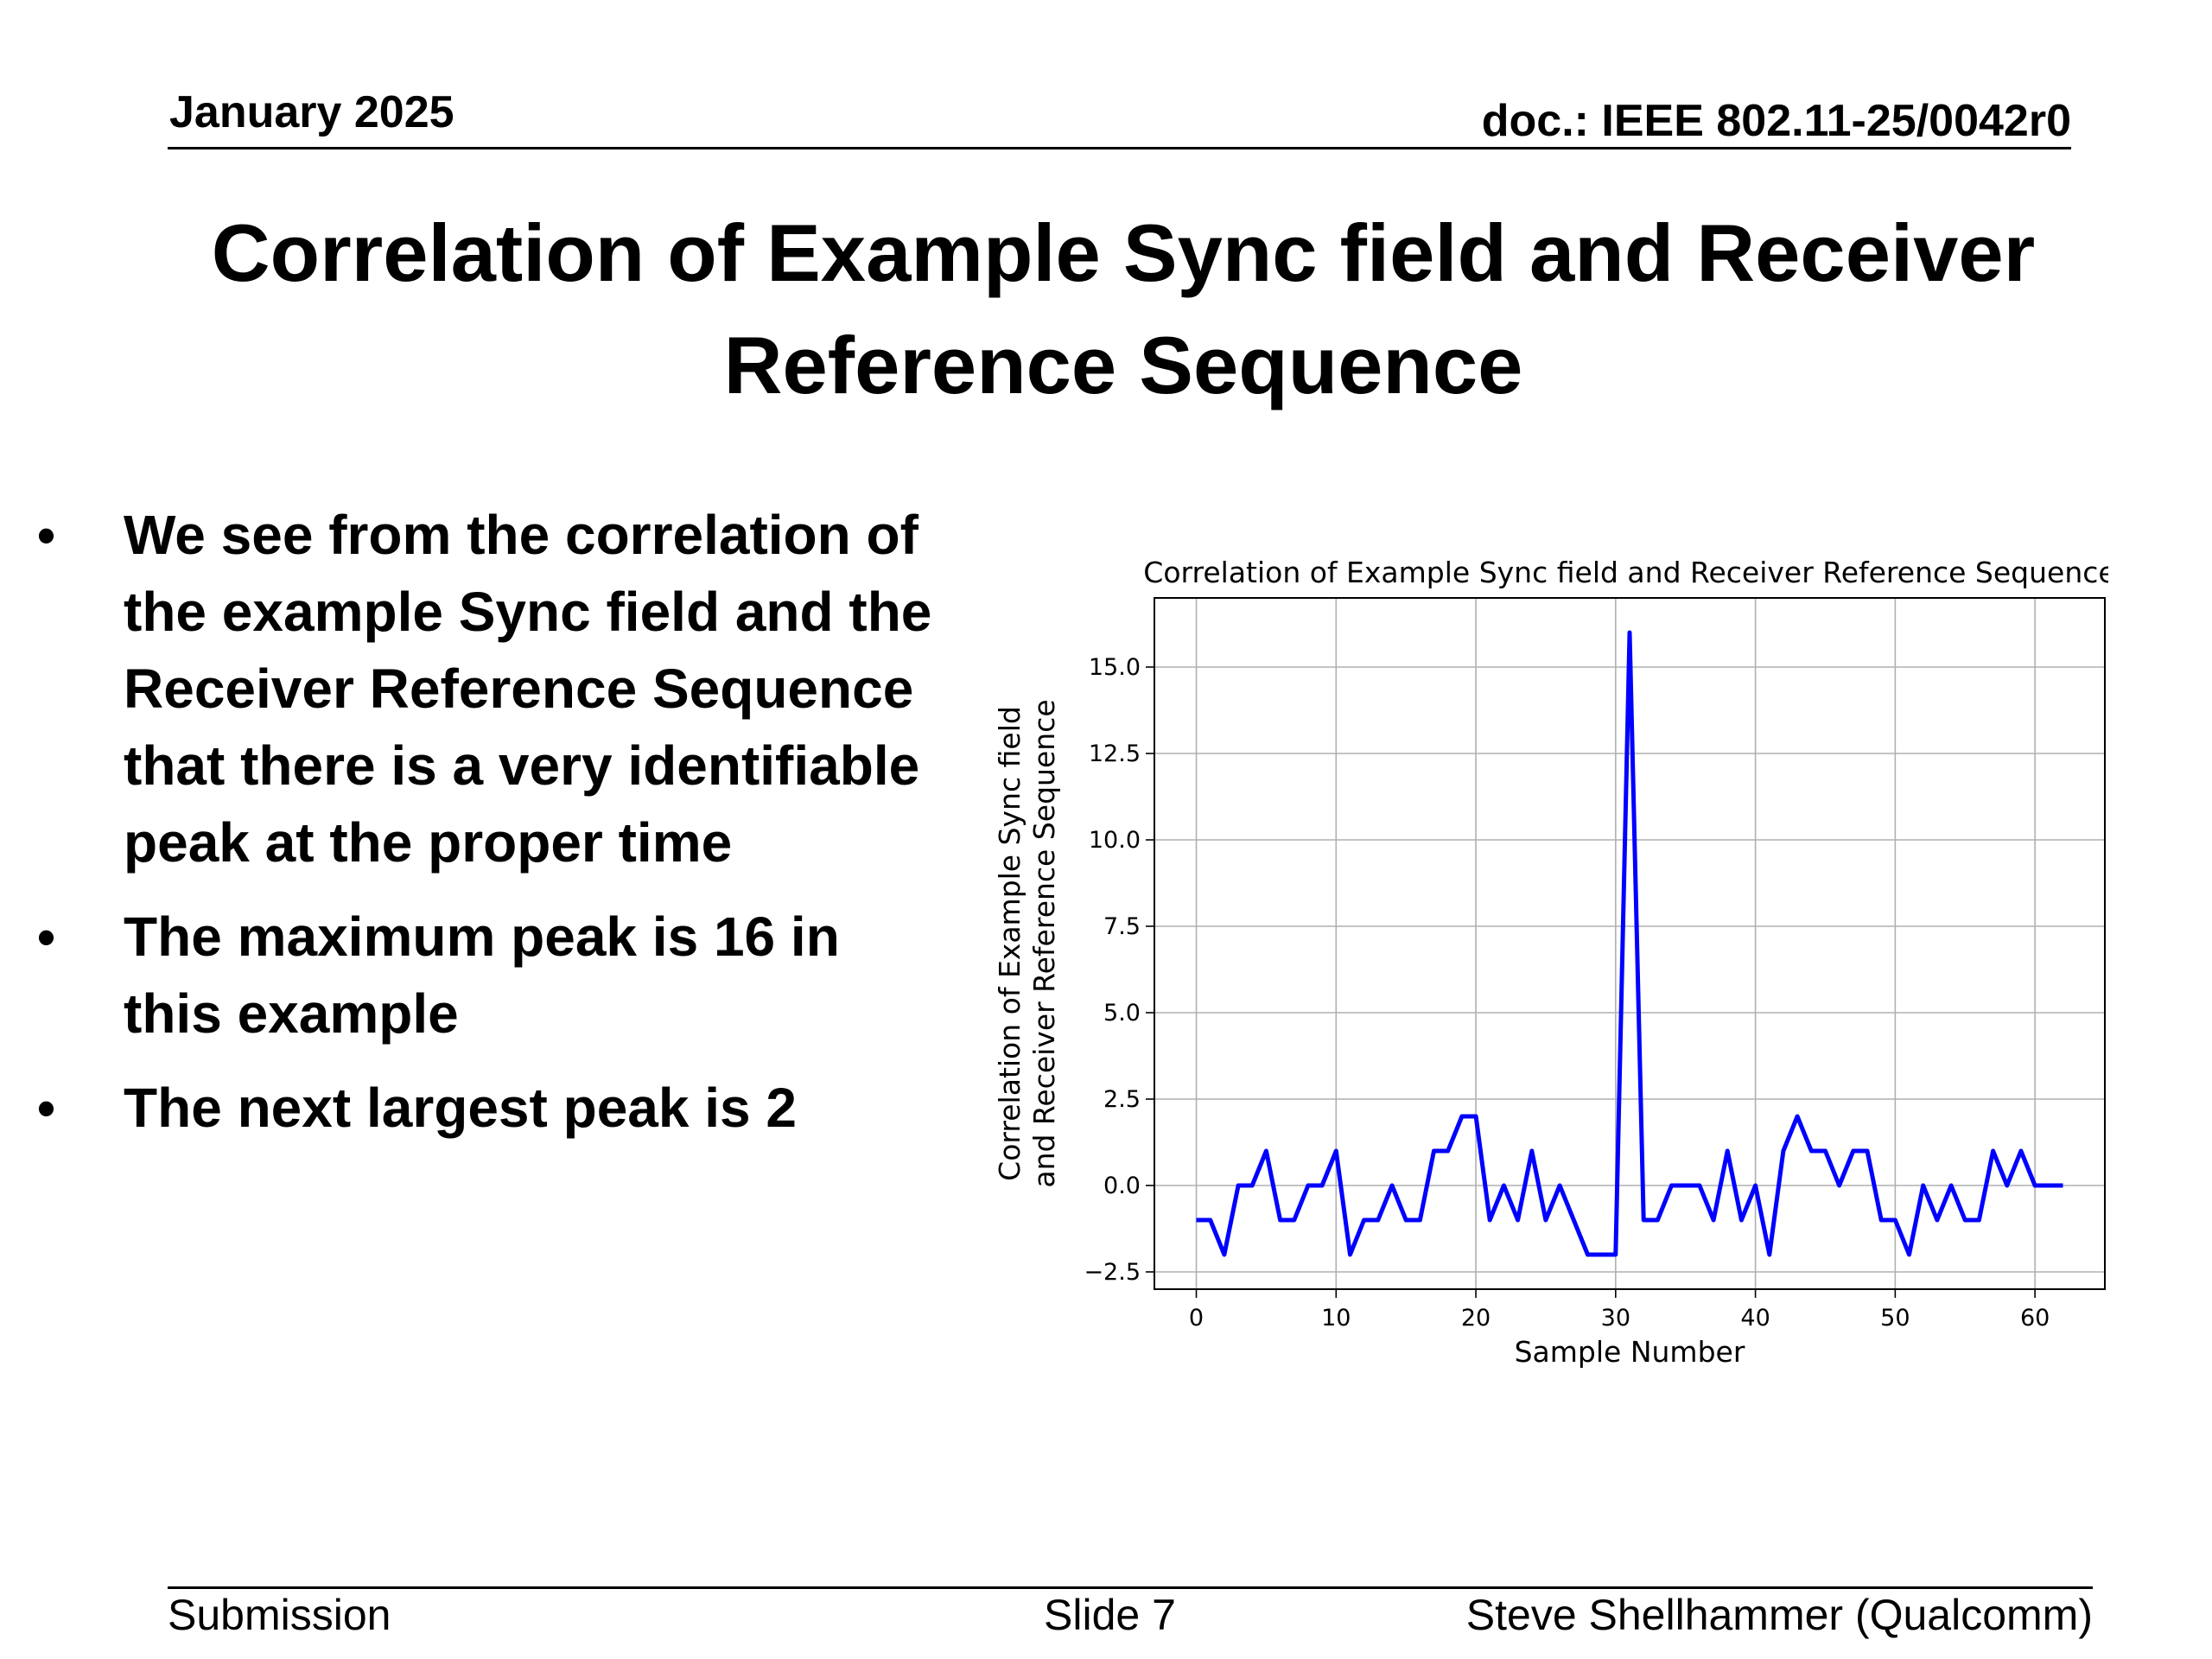 This screenshot has height=1659, width=2212. I want to click on y-tick-label: 0.0, so click(1122, 1186).